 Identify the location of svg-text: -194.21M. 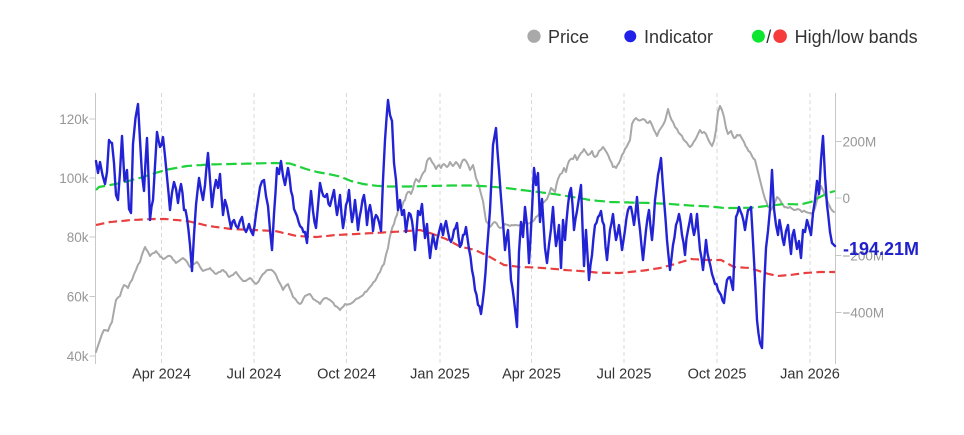
(881, 249).